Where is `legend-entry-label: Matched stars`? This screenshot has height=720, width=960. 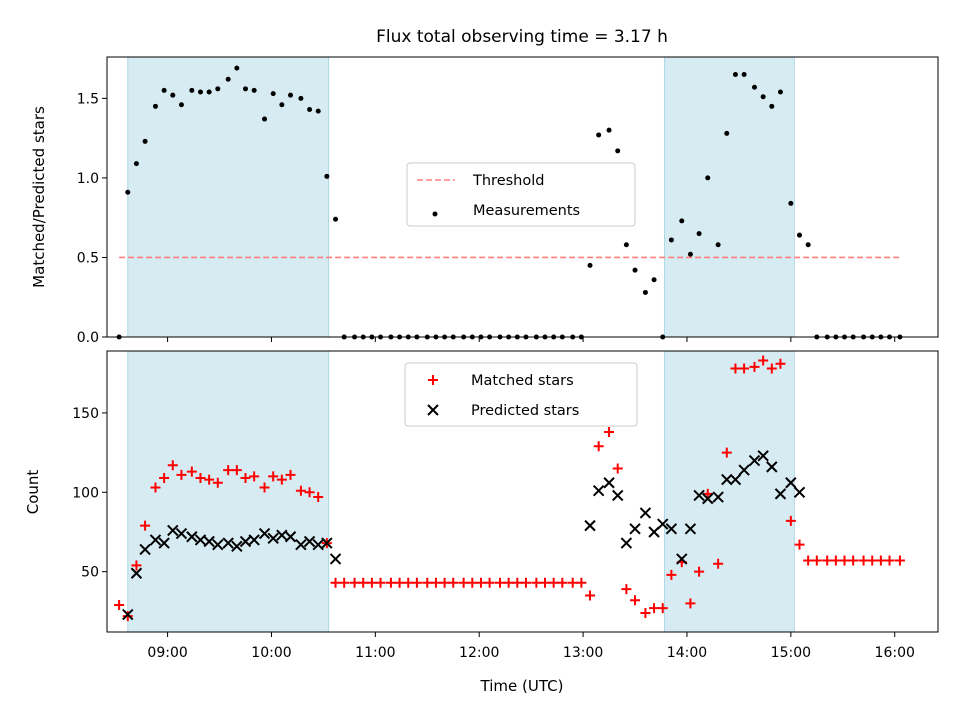 legend-entry-label: Matched stars is located at coordinates (522, 381).